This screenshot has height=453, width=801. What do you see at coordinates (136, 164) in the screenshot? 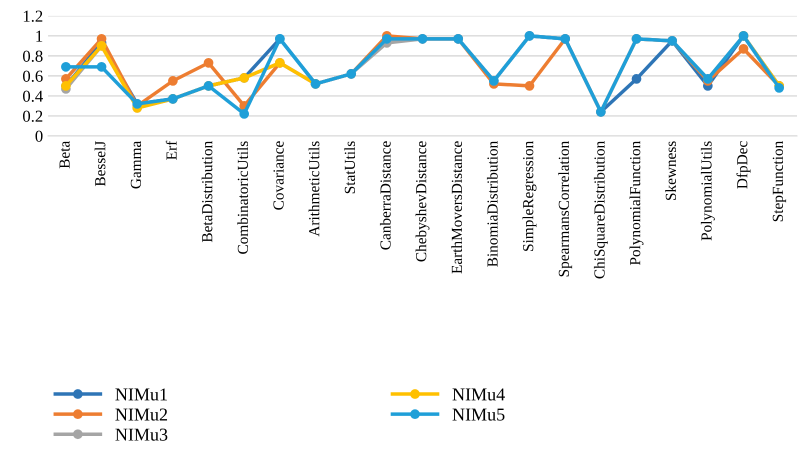
I see `x-tick-label: Gamma` at bounding box center [136, 164].